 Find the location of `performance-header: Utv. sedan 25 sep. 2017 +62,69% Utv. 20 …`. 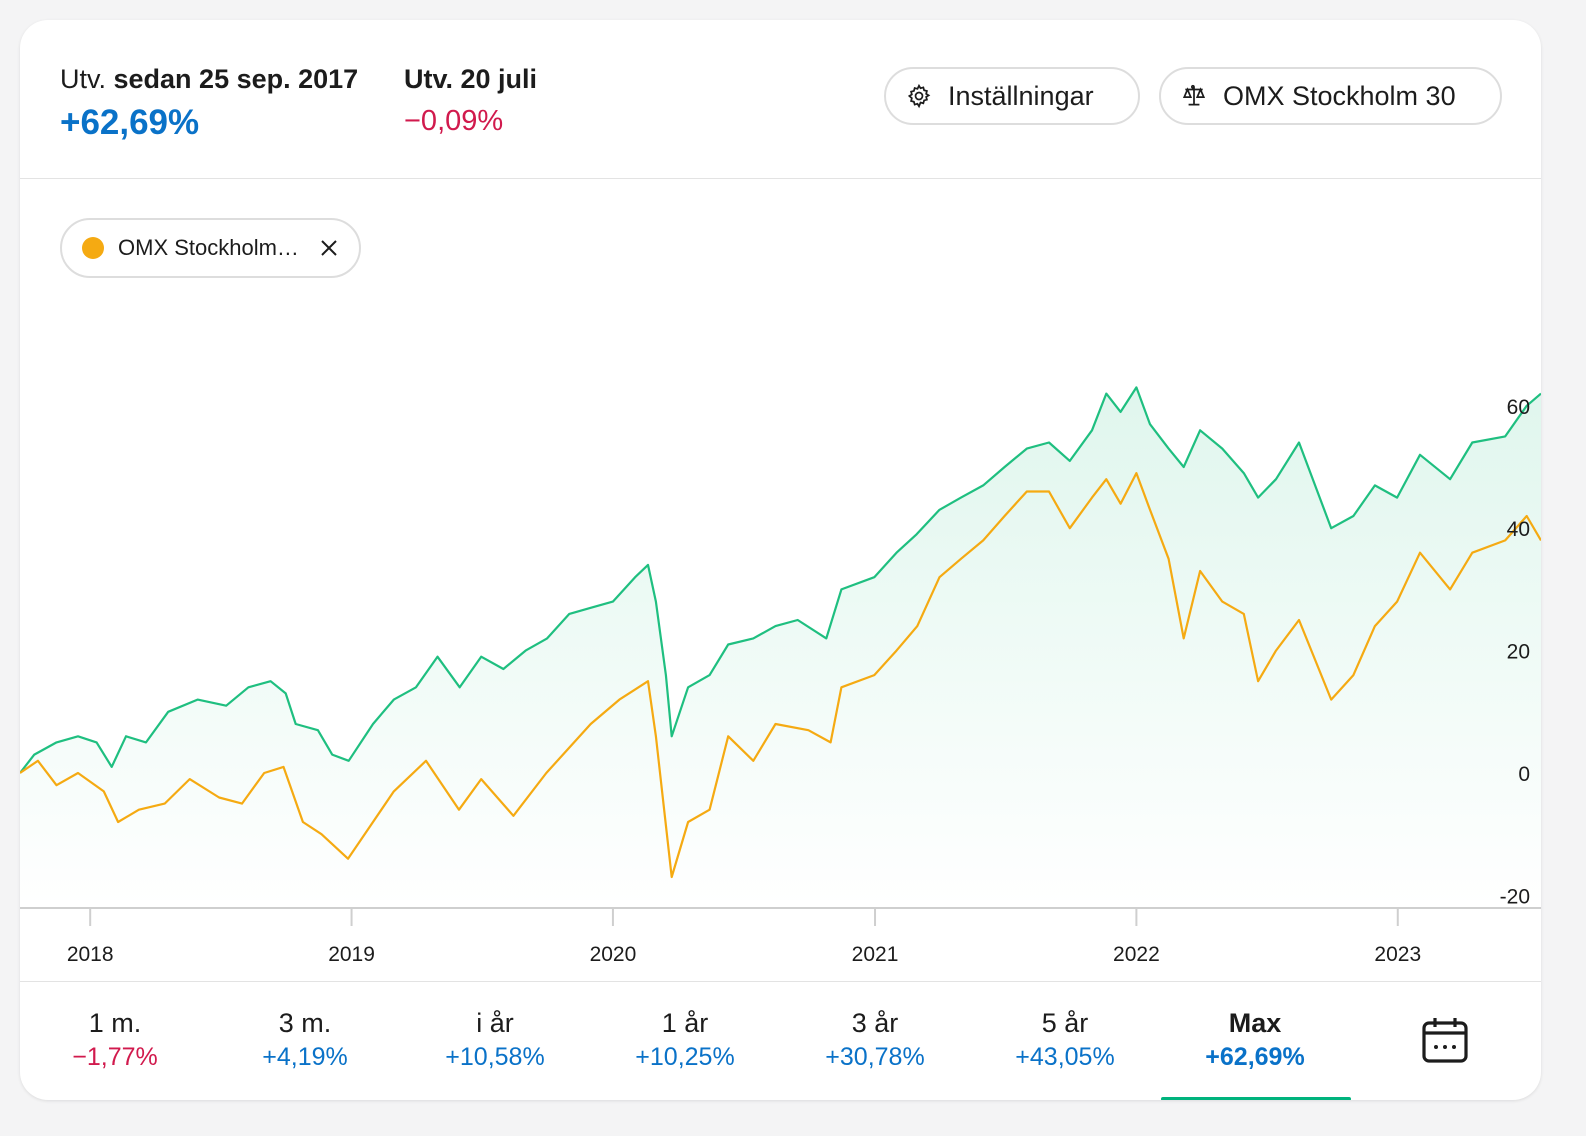

performance-header: Utv. sedan 25 sep. 2017 +62,69% Utv. 20 … is located at coordinates (780, 99).